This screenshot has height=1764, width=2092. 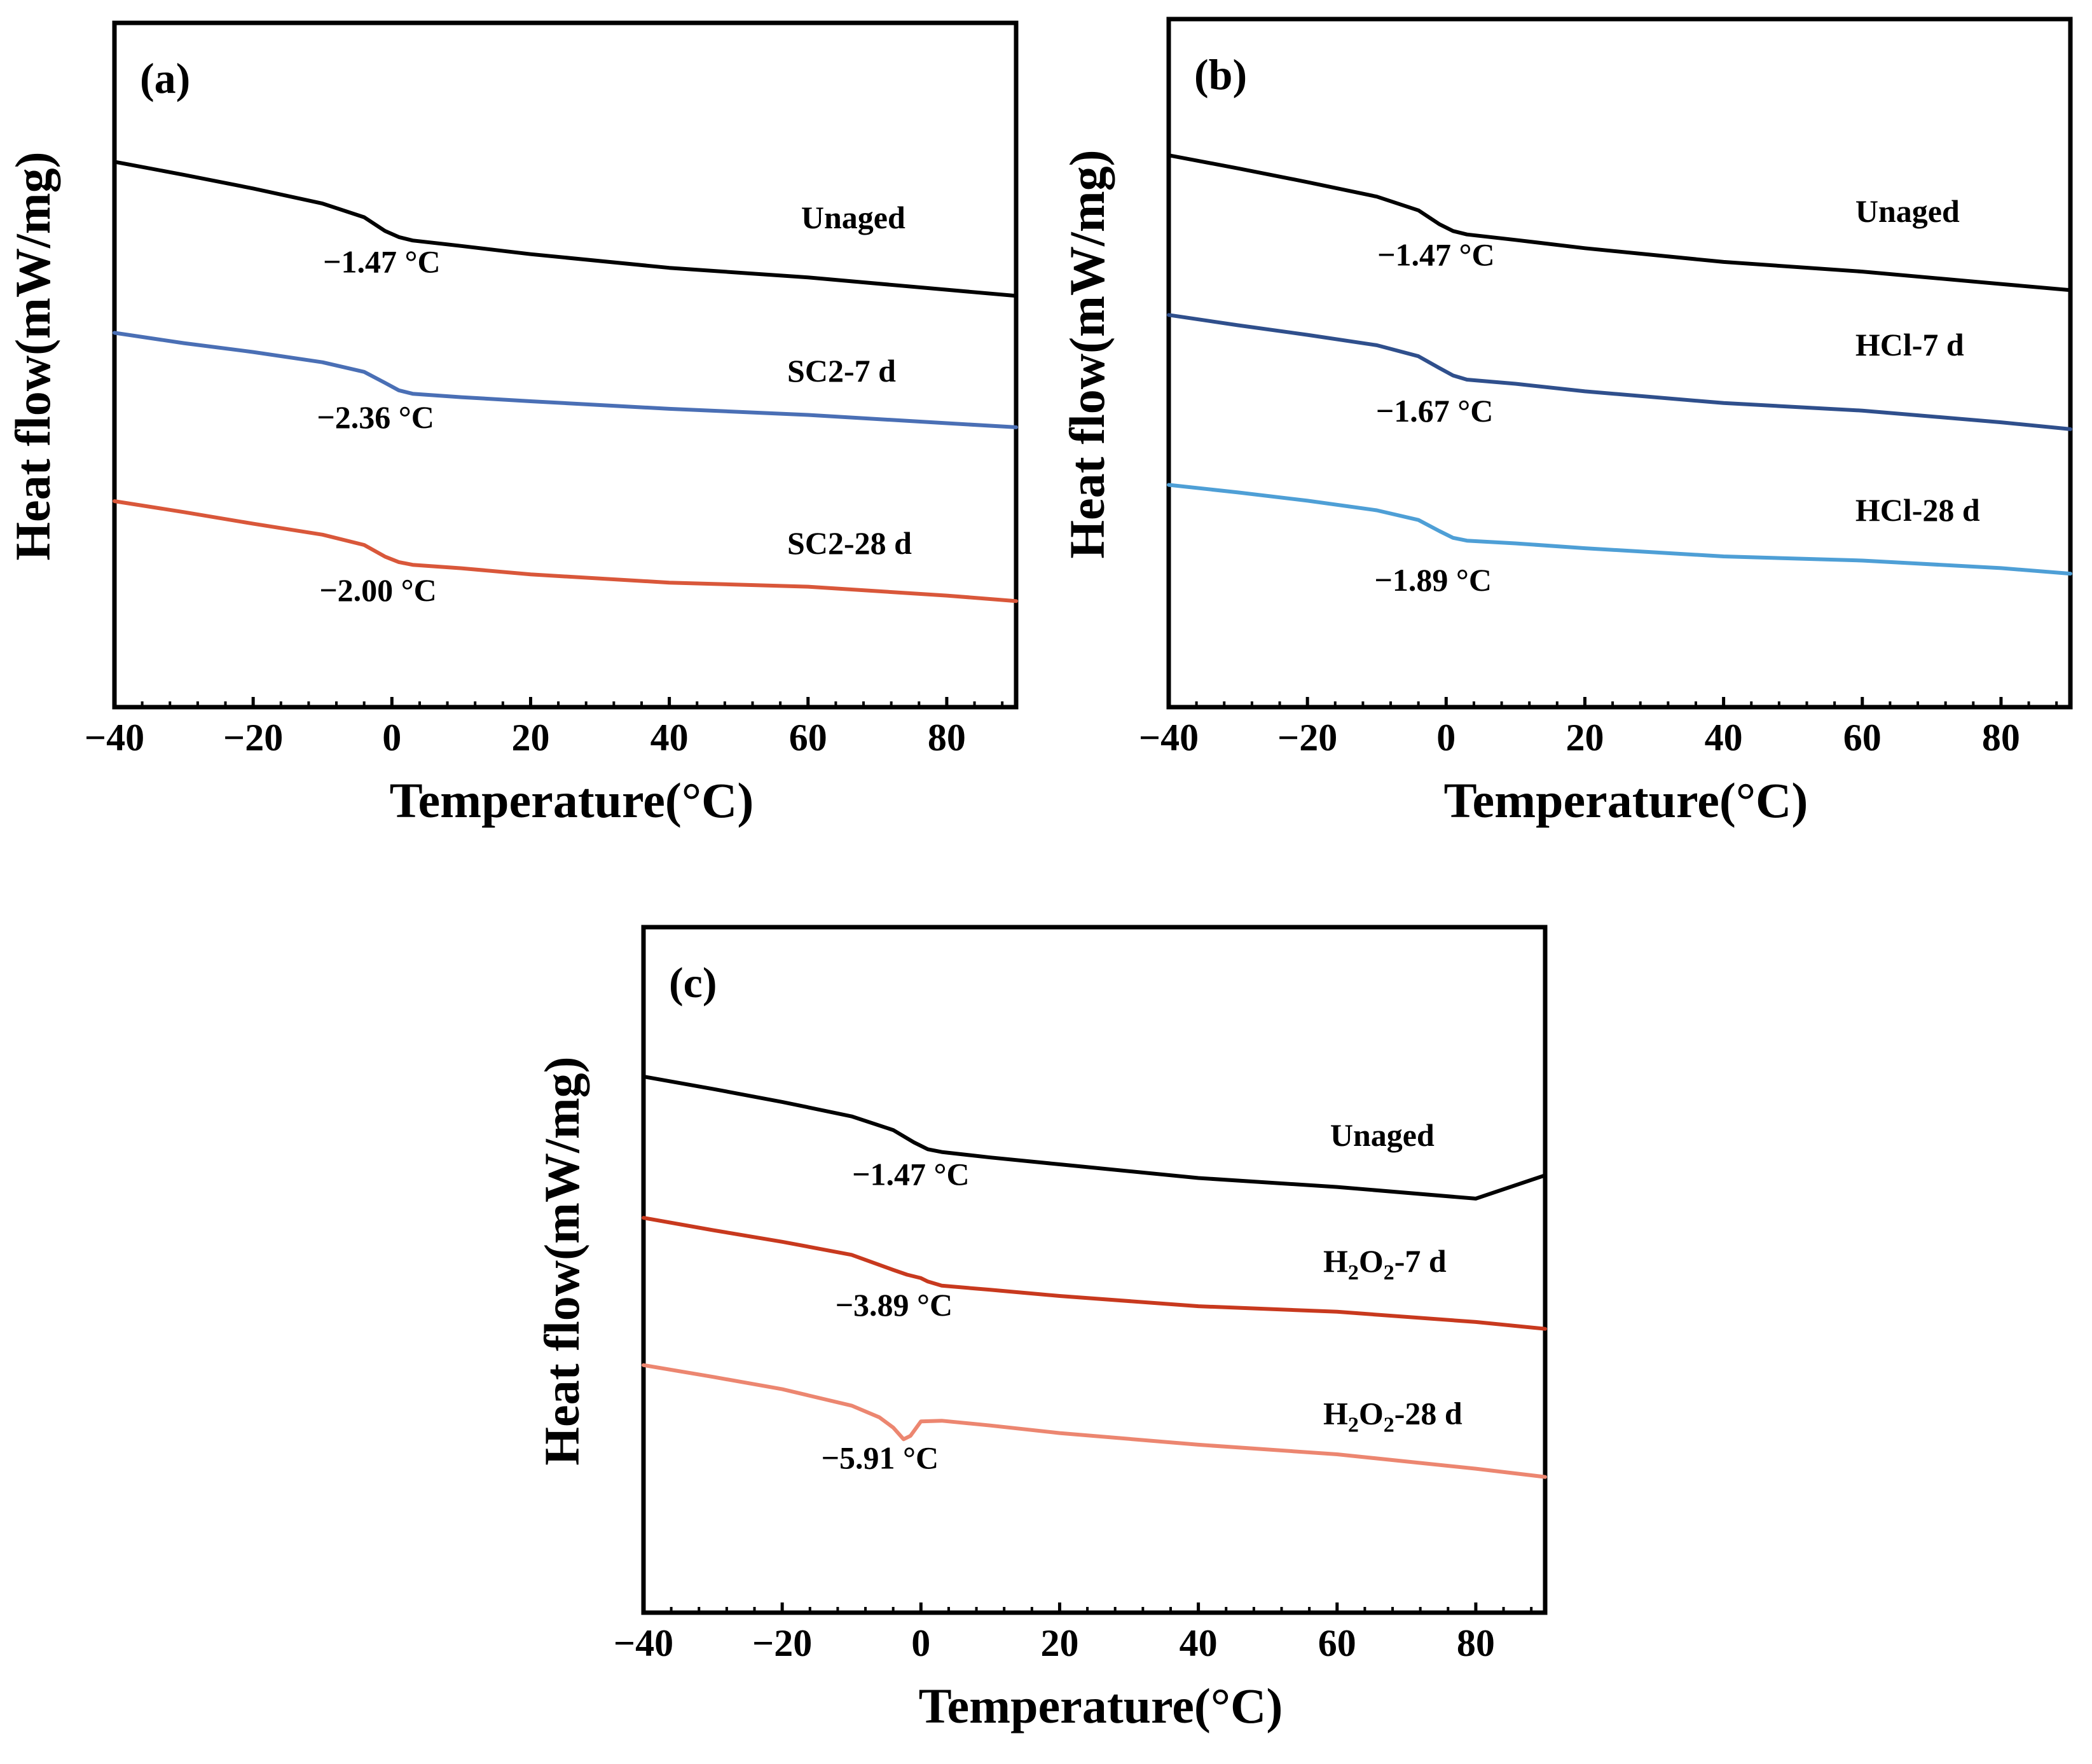 I want to click on panel-label: (a), so click(x=165, y=78).